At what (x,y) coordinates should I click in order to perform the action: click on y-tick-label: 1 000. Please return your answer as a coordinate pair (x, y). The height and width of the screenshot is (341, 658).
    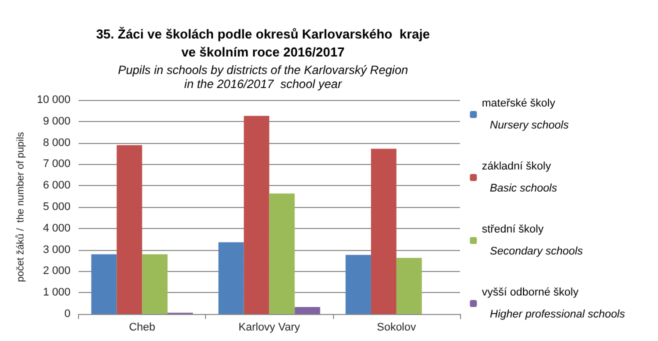
    Looking at the image, I should click on (57, 292).